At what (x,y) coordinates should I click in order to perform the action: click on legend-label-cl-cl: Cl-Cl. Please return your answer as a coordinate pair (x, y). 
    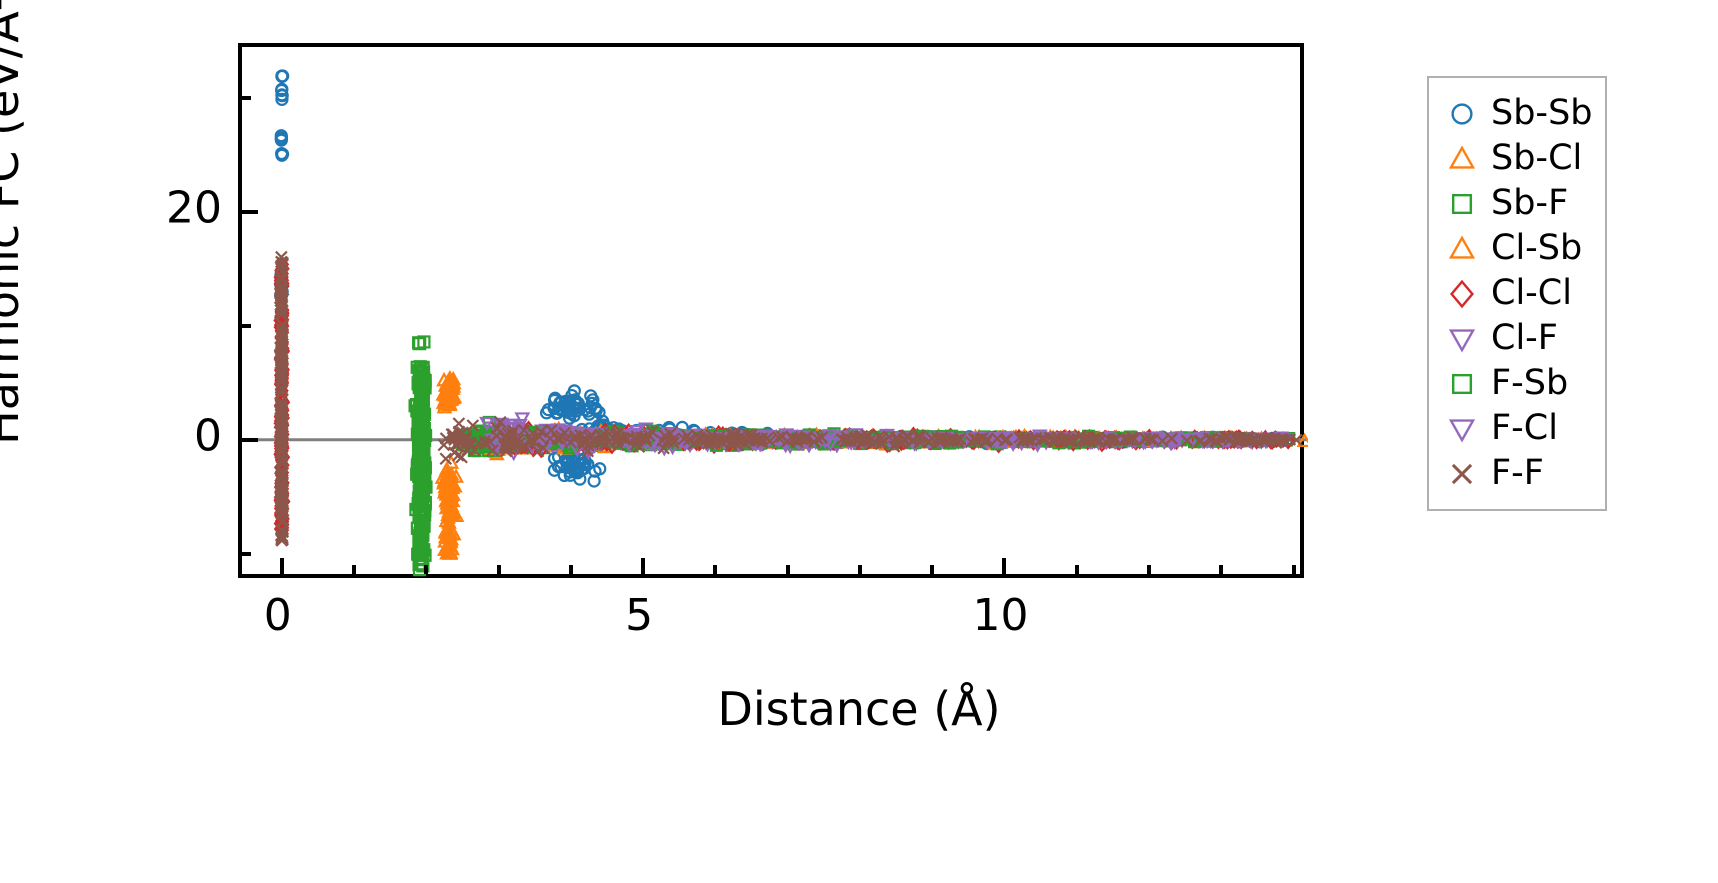
    Looking at the image, I should click on (1531, 293).